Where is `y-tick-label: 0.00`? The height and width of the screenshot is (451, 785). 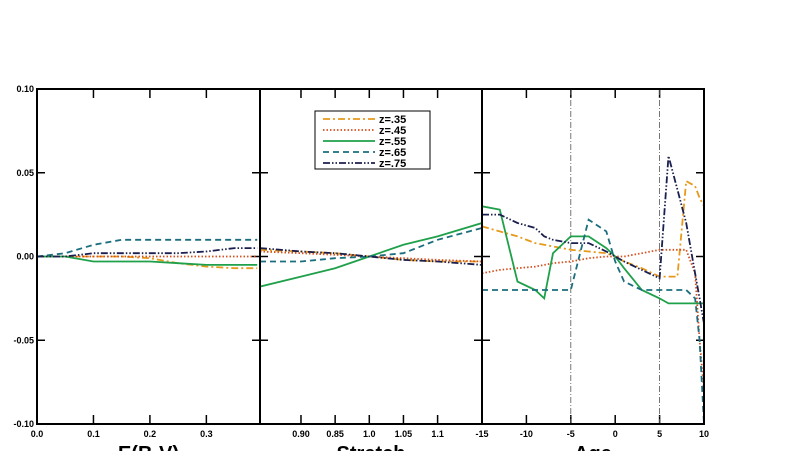
y-tick-label: 0.00 is located at coordinates (25, 257).